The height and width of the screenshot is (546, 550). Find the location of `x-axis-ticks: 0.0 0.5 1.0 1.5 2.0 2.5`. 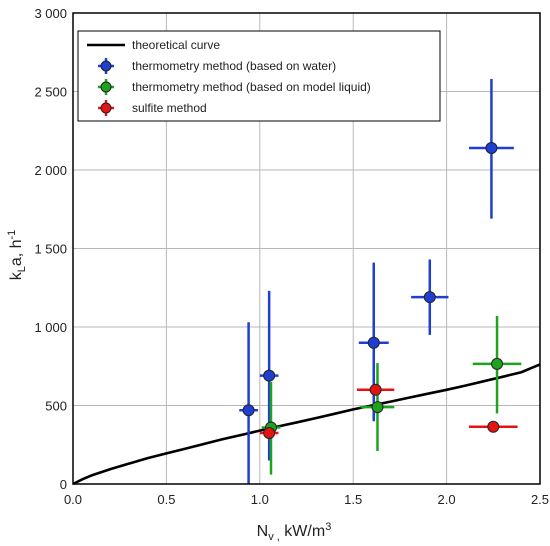

x-axis-ticks: 0.0 0.5 1.0 1.5 2.0 2.5 is located at coordinates (306, 499).